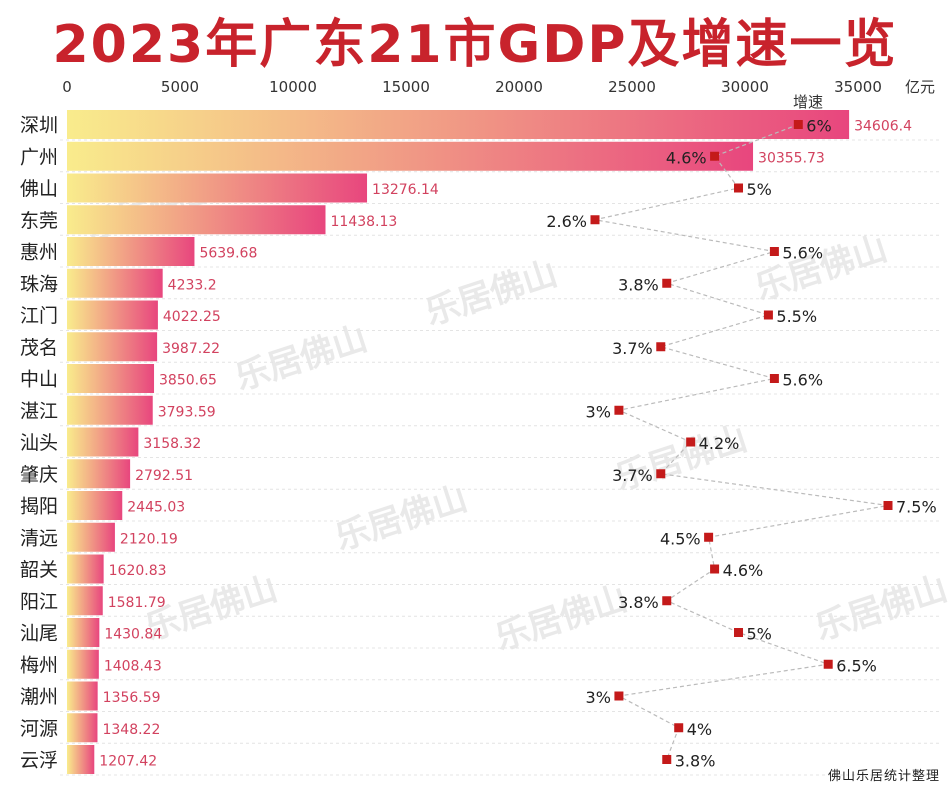  Describe the element at coordinates (920, 87) in the screenshot. I see `x-axis-unit: 亿元` at that location.